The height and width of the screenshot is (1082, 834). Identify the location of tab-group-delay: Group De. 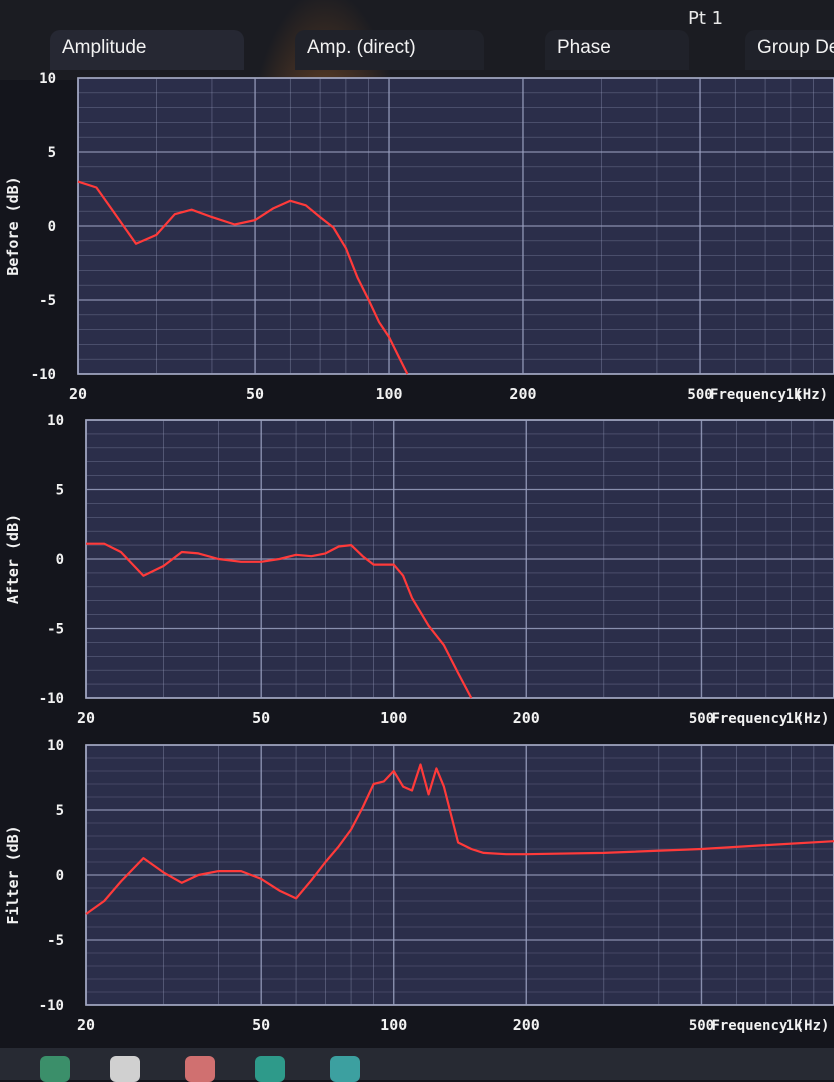
(789, 50).